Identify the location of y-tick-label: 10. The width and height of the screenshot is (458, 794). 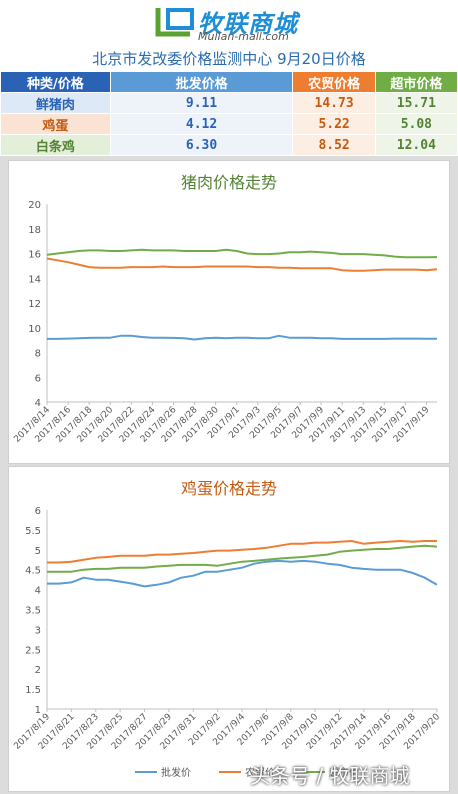
(34, 329).